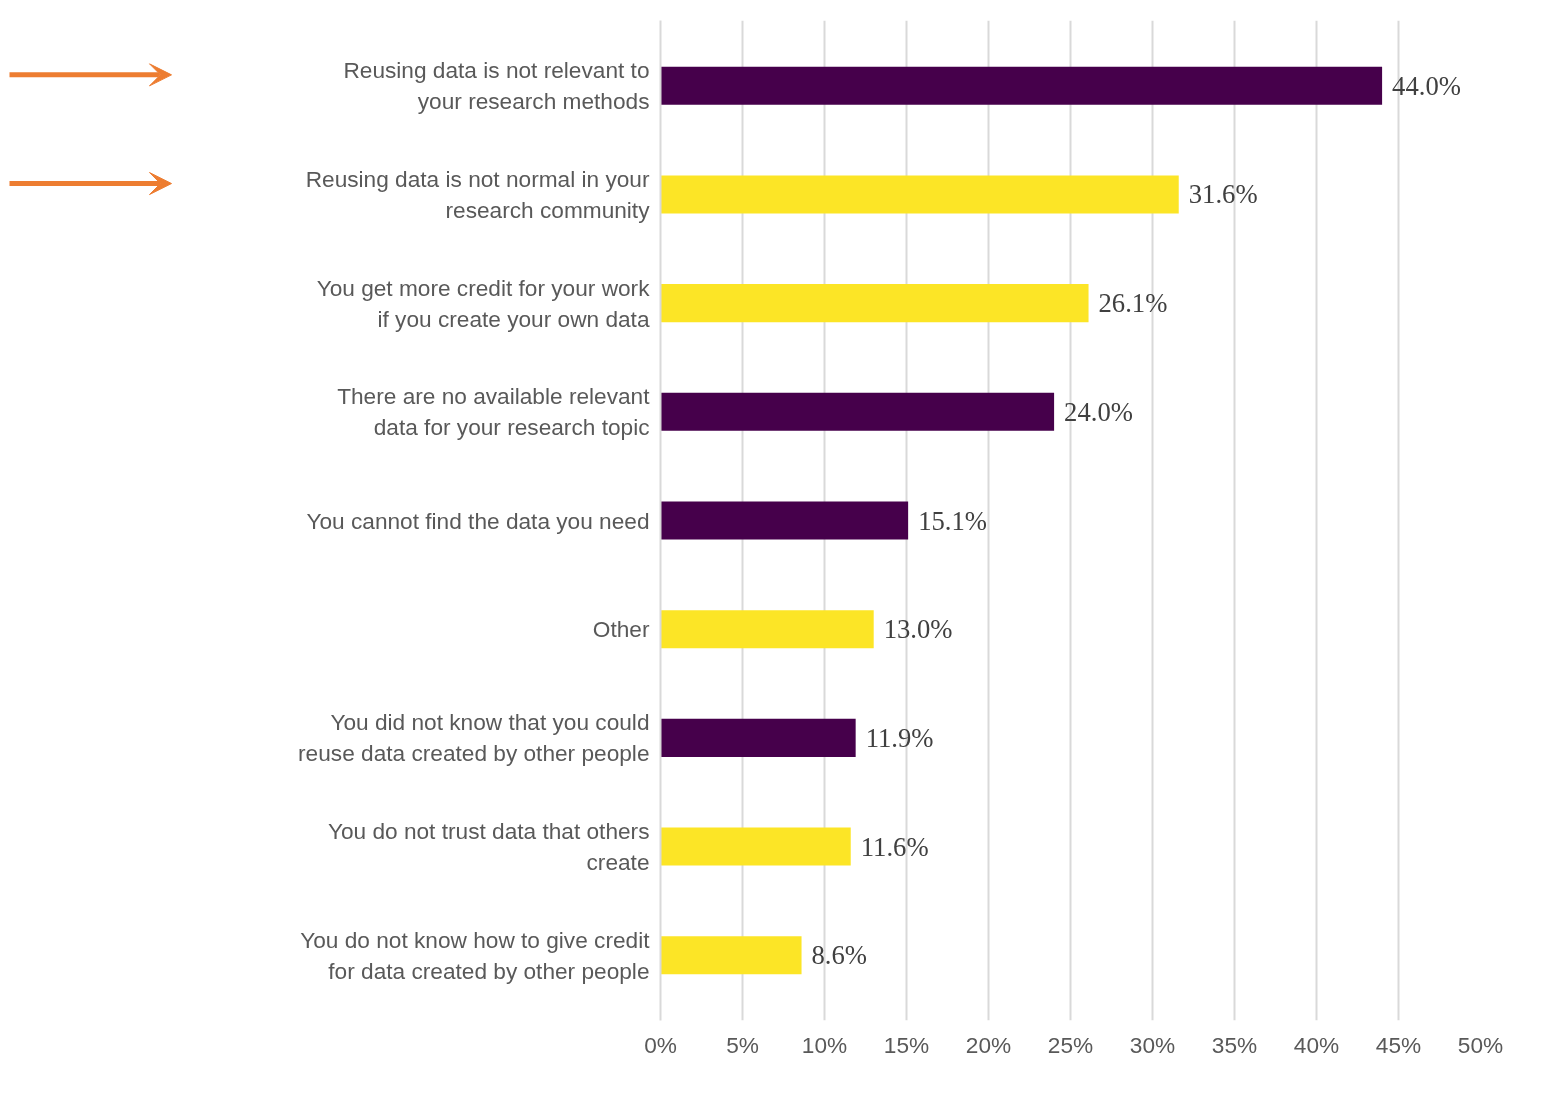  Describe the element at coordinates (494, 412) in the screenshot. I see `y-tick-label: There are no available relevant data for your research topic` at that location.